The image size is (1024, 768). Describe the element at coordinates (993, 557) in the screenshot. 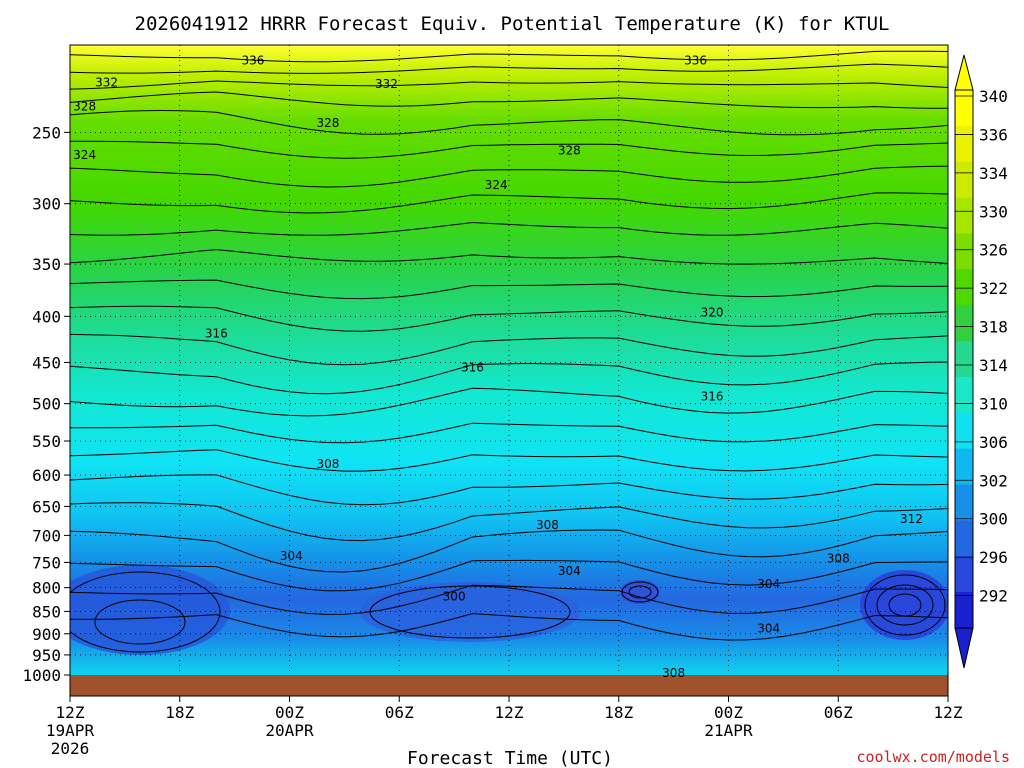

I see `colorbar-label: 296` at that location.